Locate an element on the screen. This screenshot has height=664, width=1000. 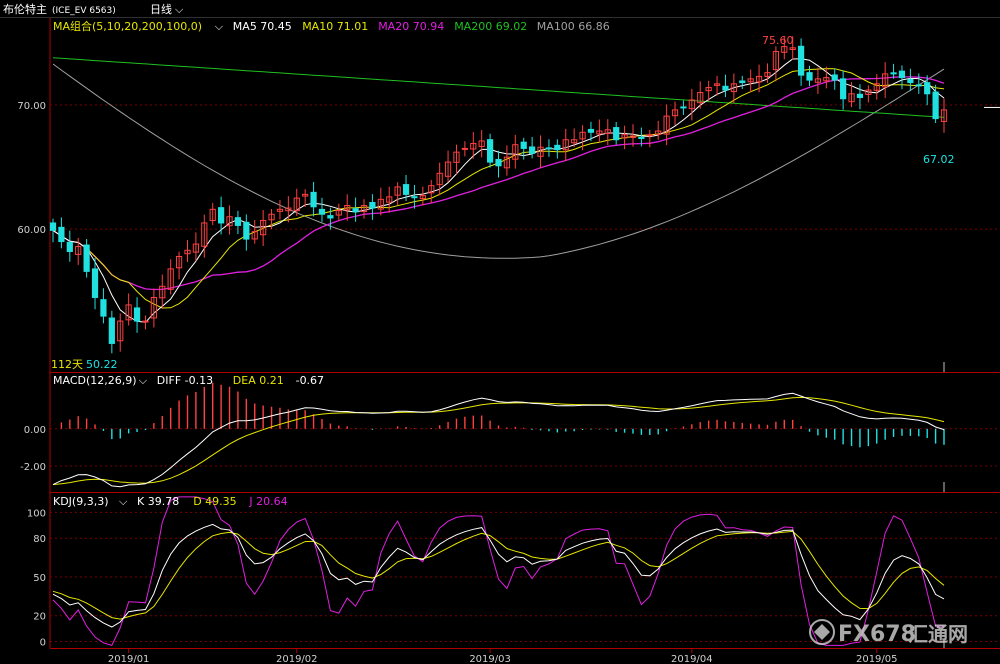
title-bar: 布伦特主 (ICE_EV 6563) 日线 ⌵ is located at coordinates (500, 8).